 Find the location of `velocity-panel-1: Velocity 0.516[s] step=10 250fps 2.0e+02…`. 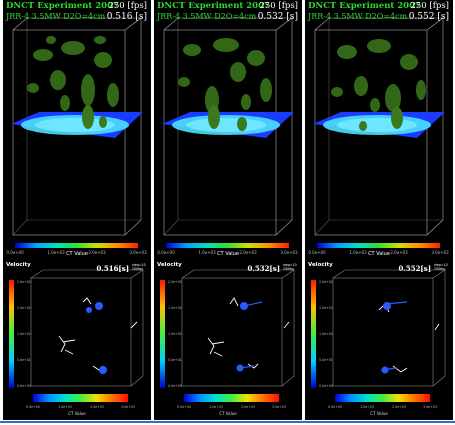

velocity-panel-1: Velocity 0.516[s] step=10 250fps 2.0e+02… is located at coordinates (77, 339).